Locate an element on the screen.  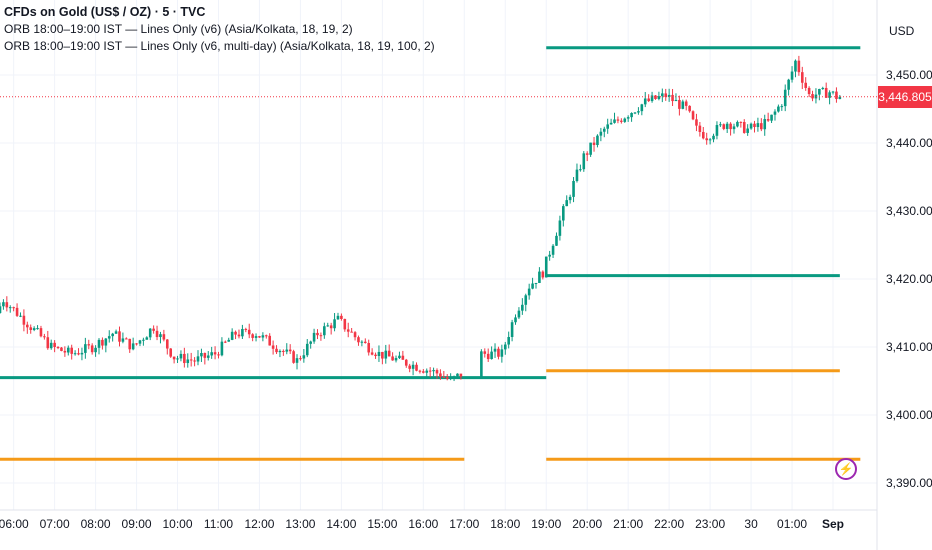
x-tick-label: 06:00 is located at coordinates (14, 524).